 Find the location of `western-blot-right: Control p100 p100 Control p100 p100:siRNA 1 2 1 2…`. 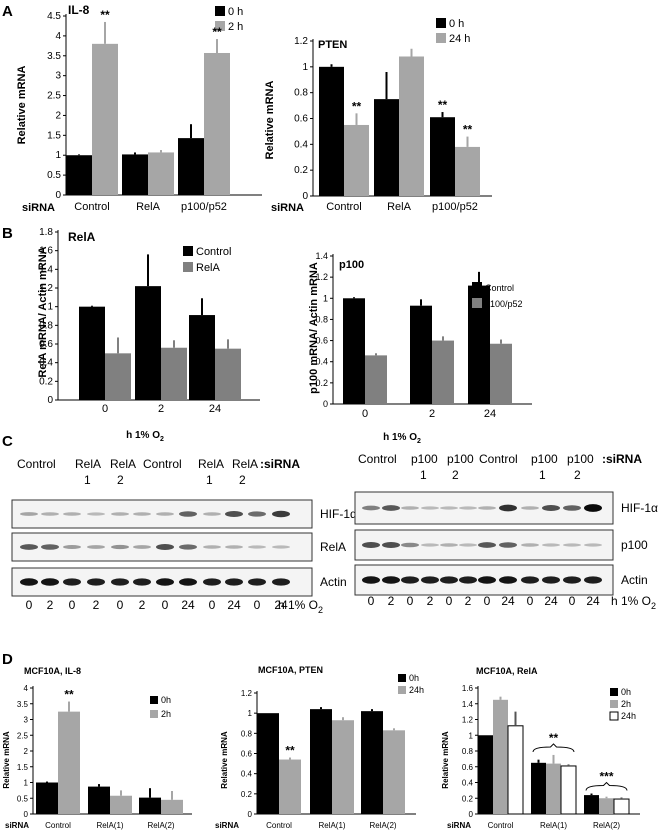

western-blot-right: Control p100 p100 Control p100 p100:siRNA 1 2 1 2… is located at coordinates (506, 531).